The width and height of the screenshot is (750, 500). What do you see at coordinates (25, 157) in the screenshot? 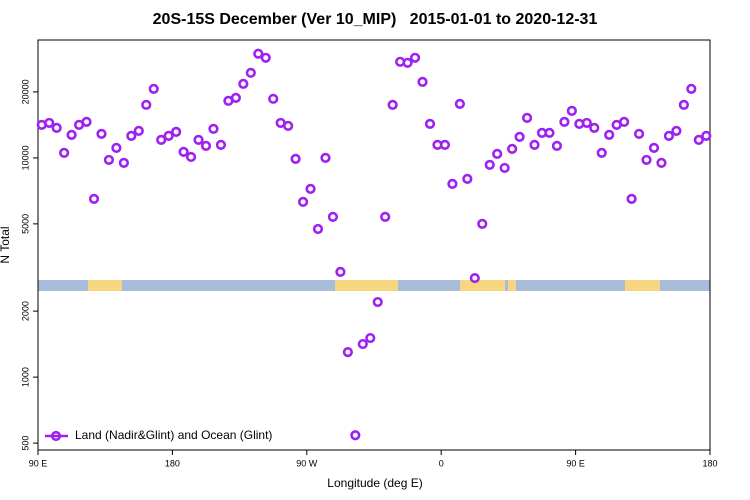
I see `y-tick-label: 10000` at bounding box center [25, 157].